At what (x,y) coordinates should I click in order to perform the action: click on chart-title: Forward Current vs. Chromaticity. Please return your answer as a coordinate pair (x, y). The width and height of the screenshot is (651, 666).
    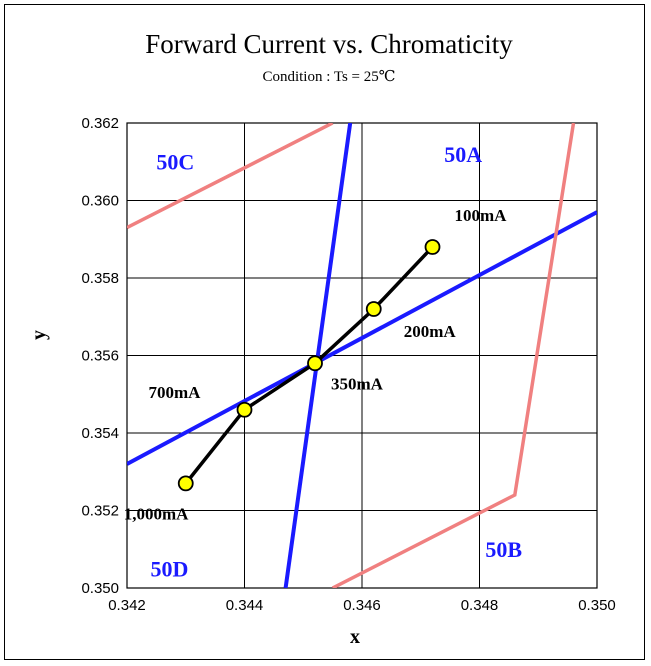
    Looking at the image, I should click on (329, 44).